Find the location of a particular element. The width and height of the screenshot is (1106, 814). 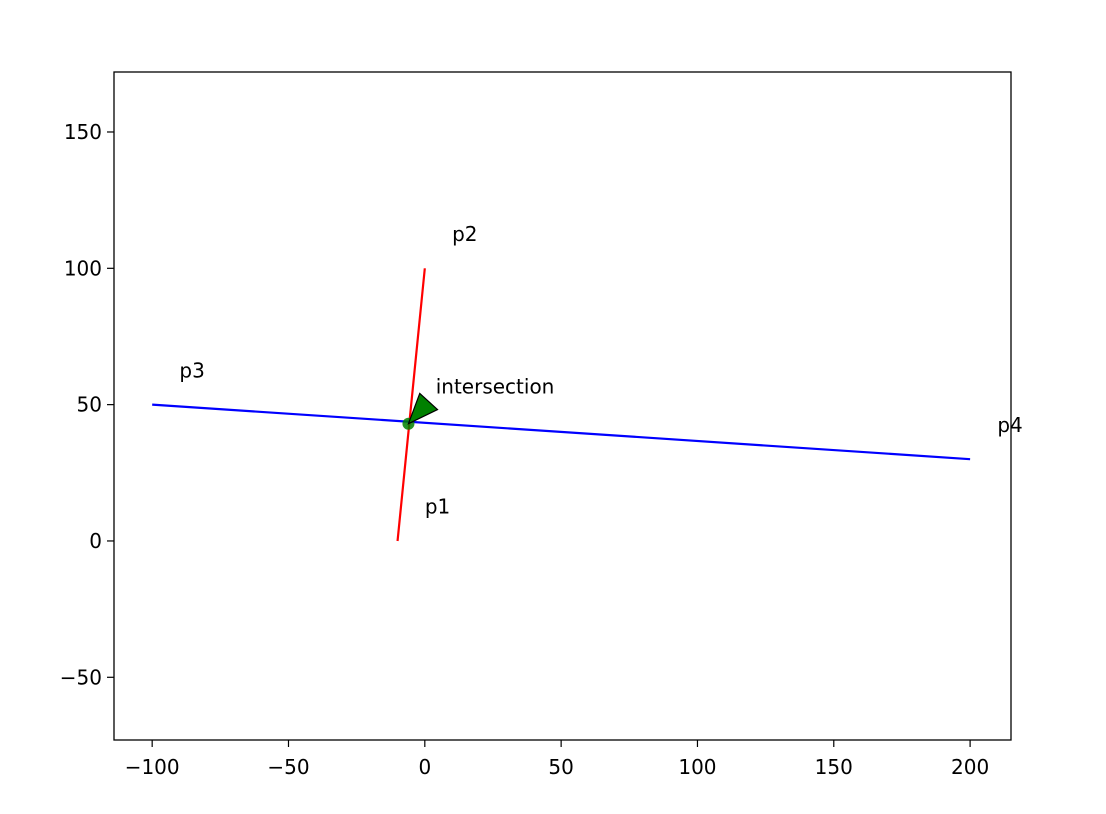

x-tick-label: 200 is located at coordinates (970, 767).